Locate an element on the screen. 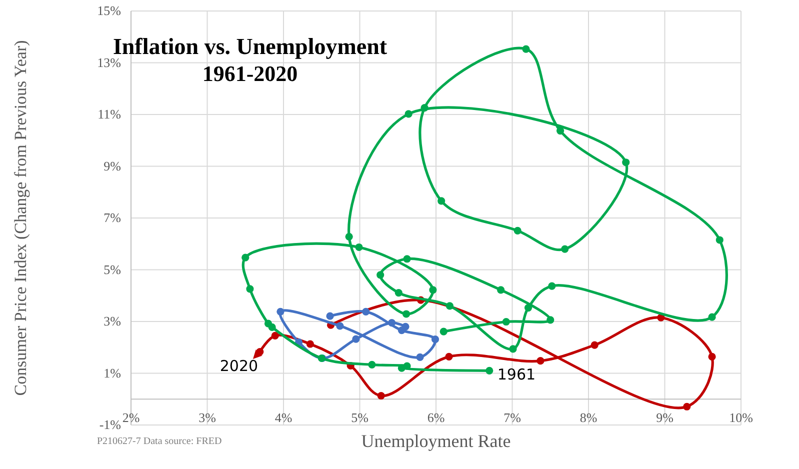 The image size is (799, 469). y-tick-label: 1% is located at coordinates (113, 372).